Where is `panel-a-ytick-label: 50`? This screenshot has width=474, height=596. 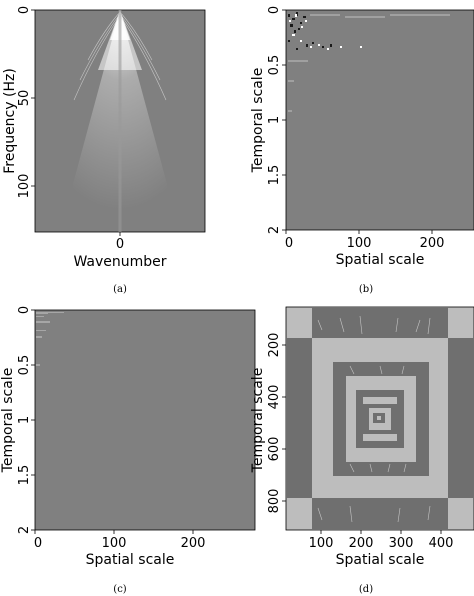 panel-a-ytick-label: 50 is located at coordinates (24, 98).